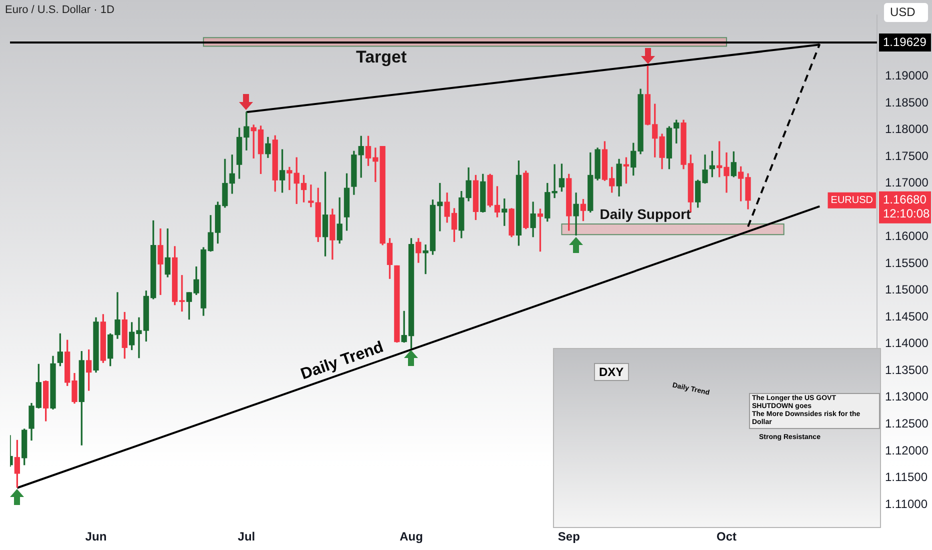 Image resolution: width=932 pixels, height=550 pixels. I want to click on y-tick-label: 1.15000, so click(907, 289).